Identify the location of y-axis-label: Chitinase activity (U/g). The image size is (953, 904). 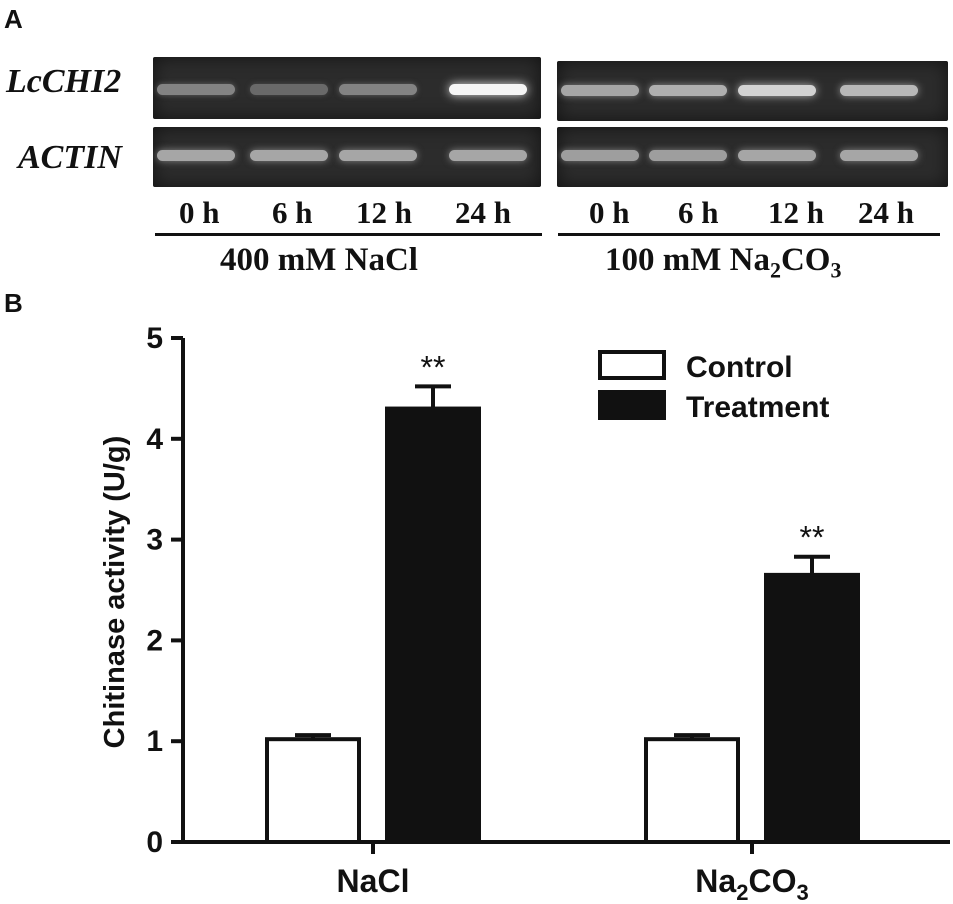
(115, 592).